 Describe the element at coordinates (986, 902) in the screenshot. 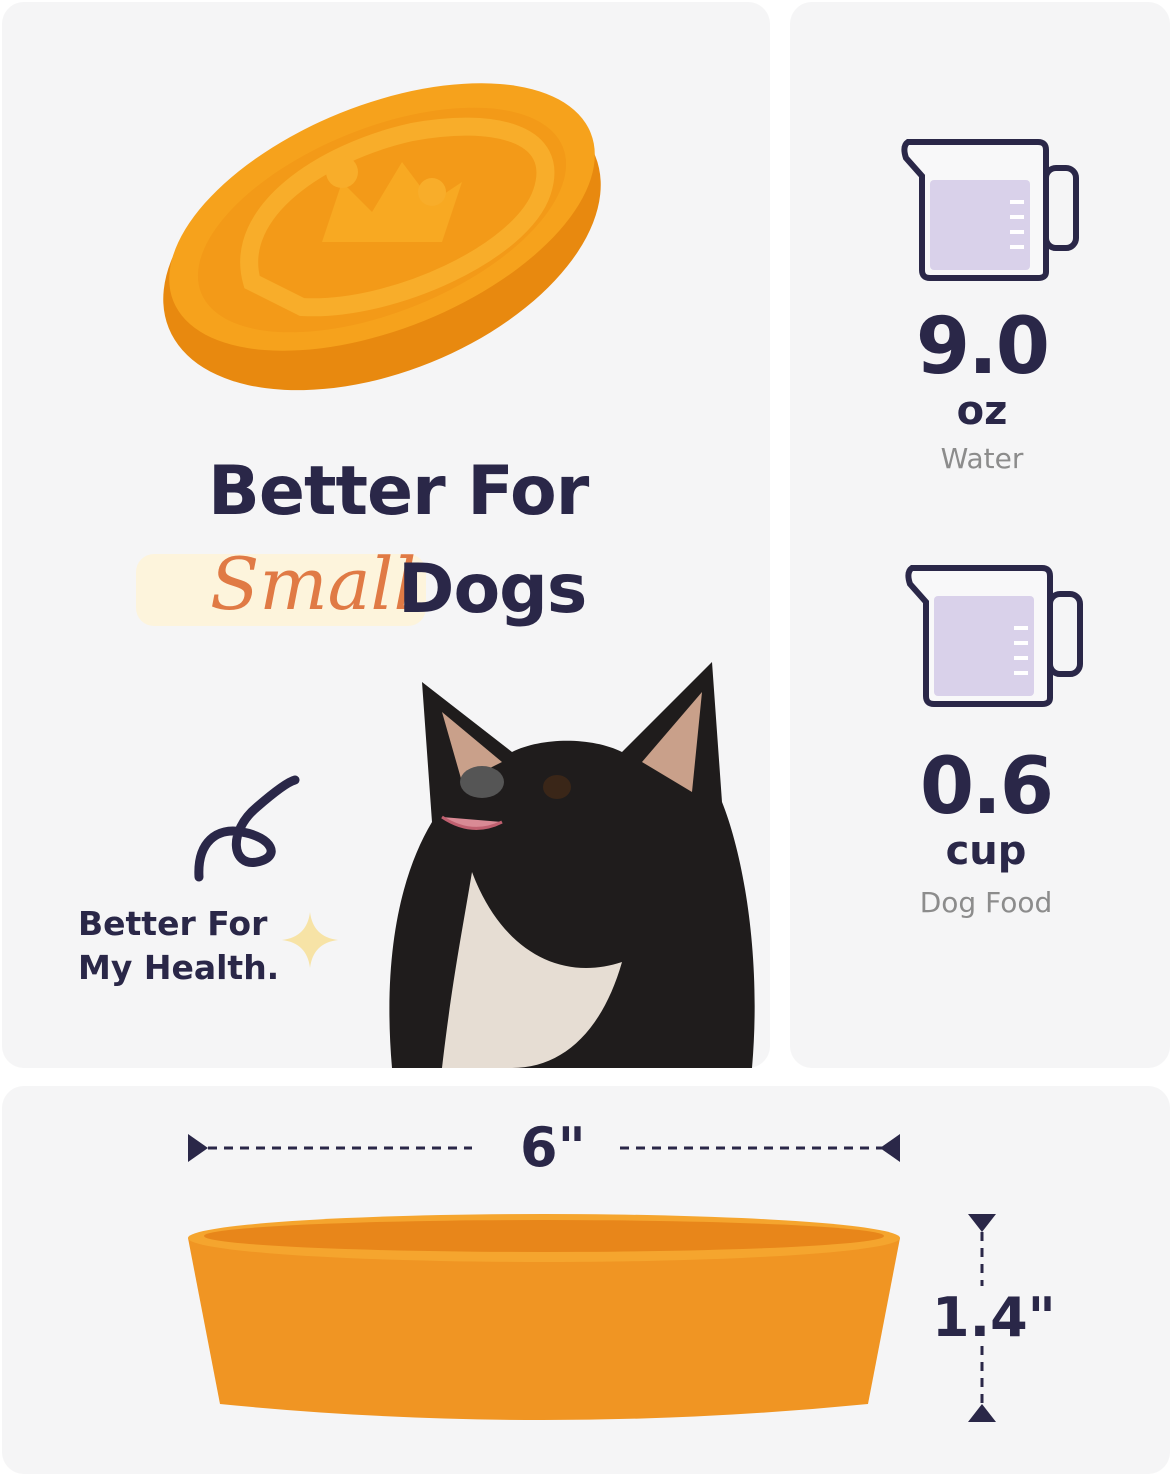

I see `food-label: Dog Food` at that location.